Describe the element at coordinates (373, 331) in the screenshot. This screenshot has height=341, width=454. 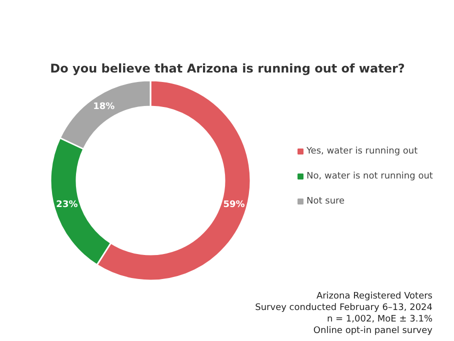
I see `text: Online opt-in panel survey` at that location.